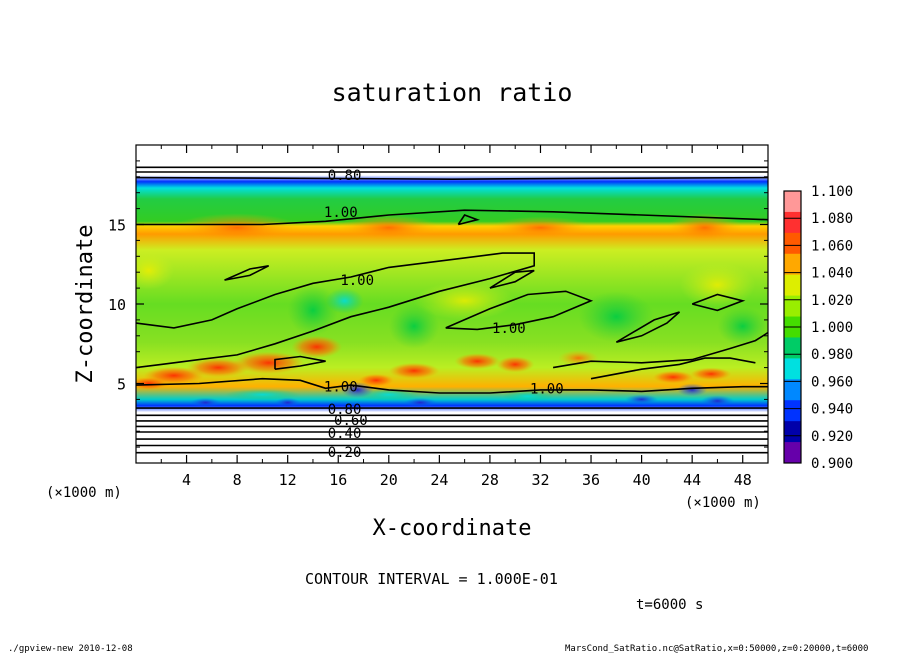 This screenshot has height=654, width=904. What do you see at coordinates (121, 385) in the screenshot?
I see `y-tick-label: 5` at bounding box center [121, 385].